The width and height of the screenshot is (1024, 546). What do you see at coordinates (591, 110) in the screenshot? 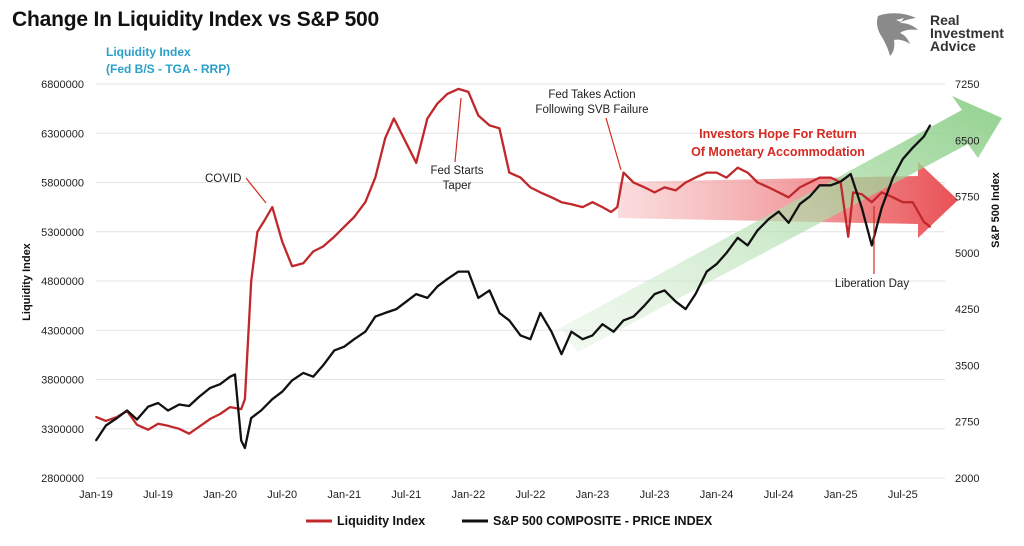
I see `svb-annotation-line-2: Following SVB Failure` at bounding box center [591, 110].